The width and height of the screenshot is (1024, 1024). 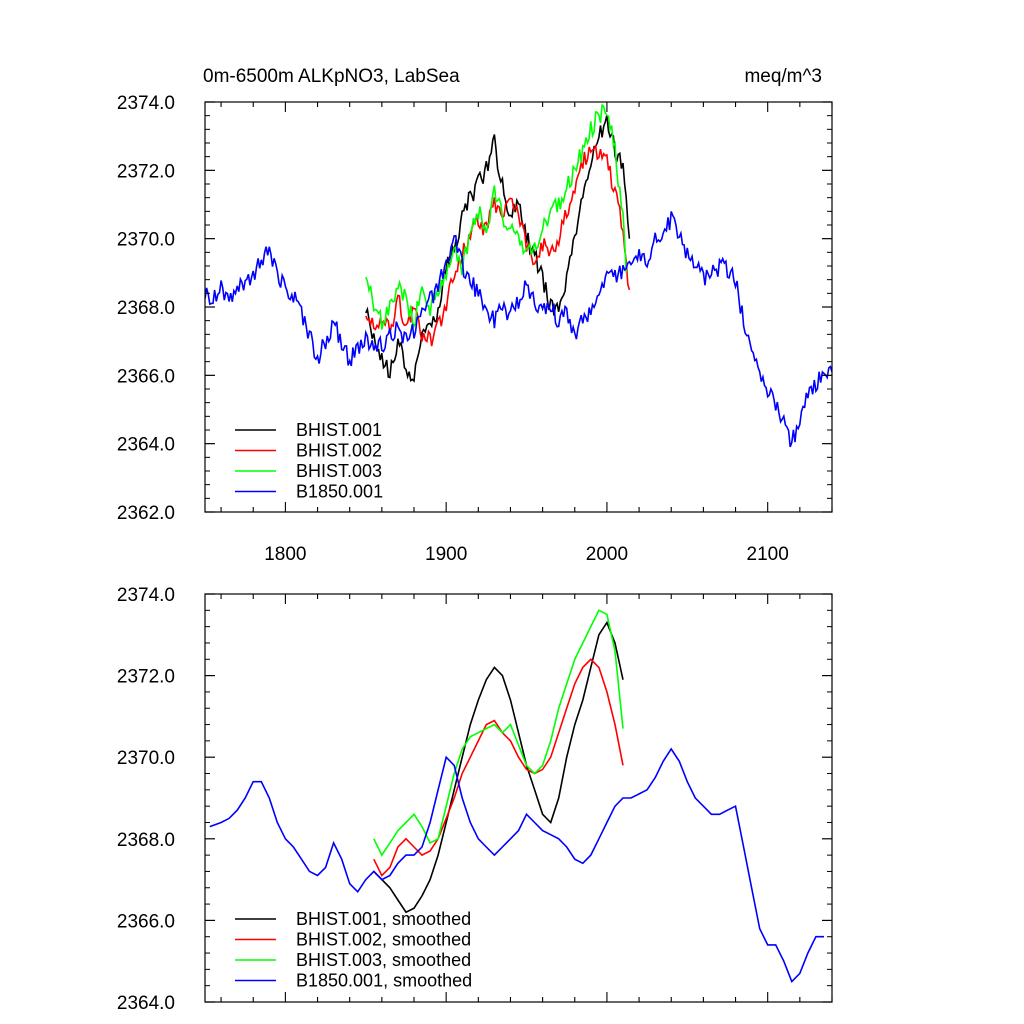 I want to click on series-line-b1850-001-smoothed, so click(x=516, y=865).